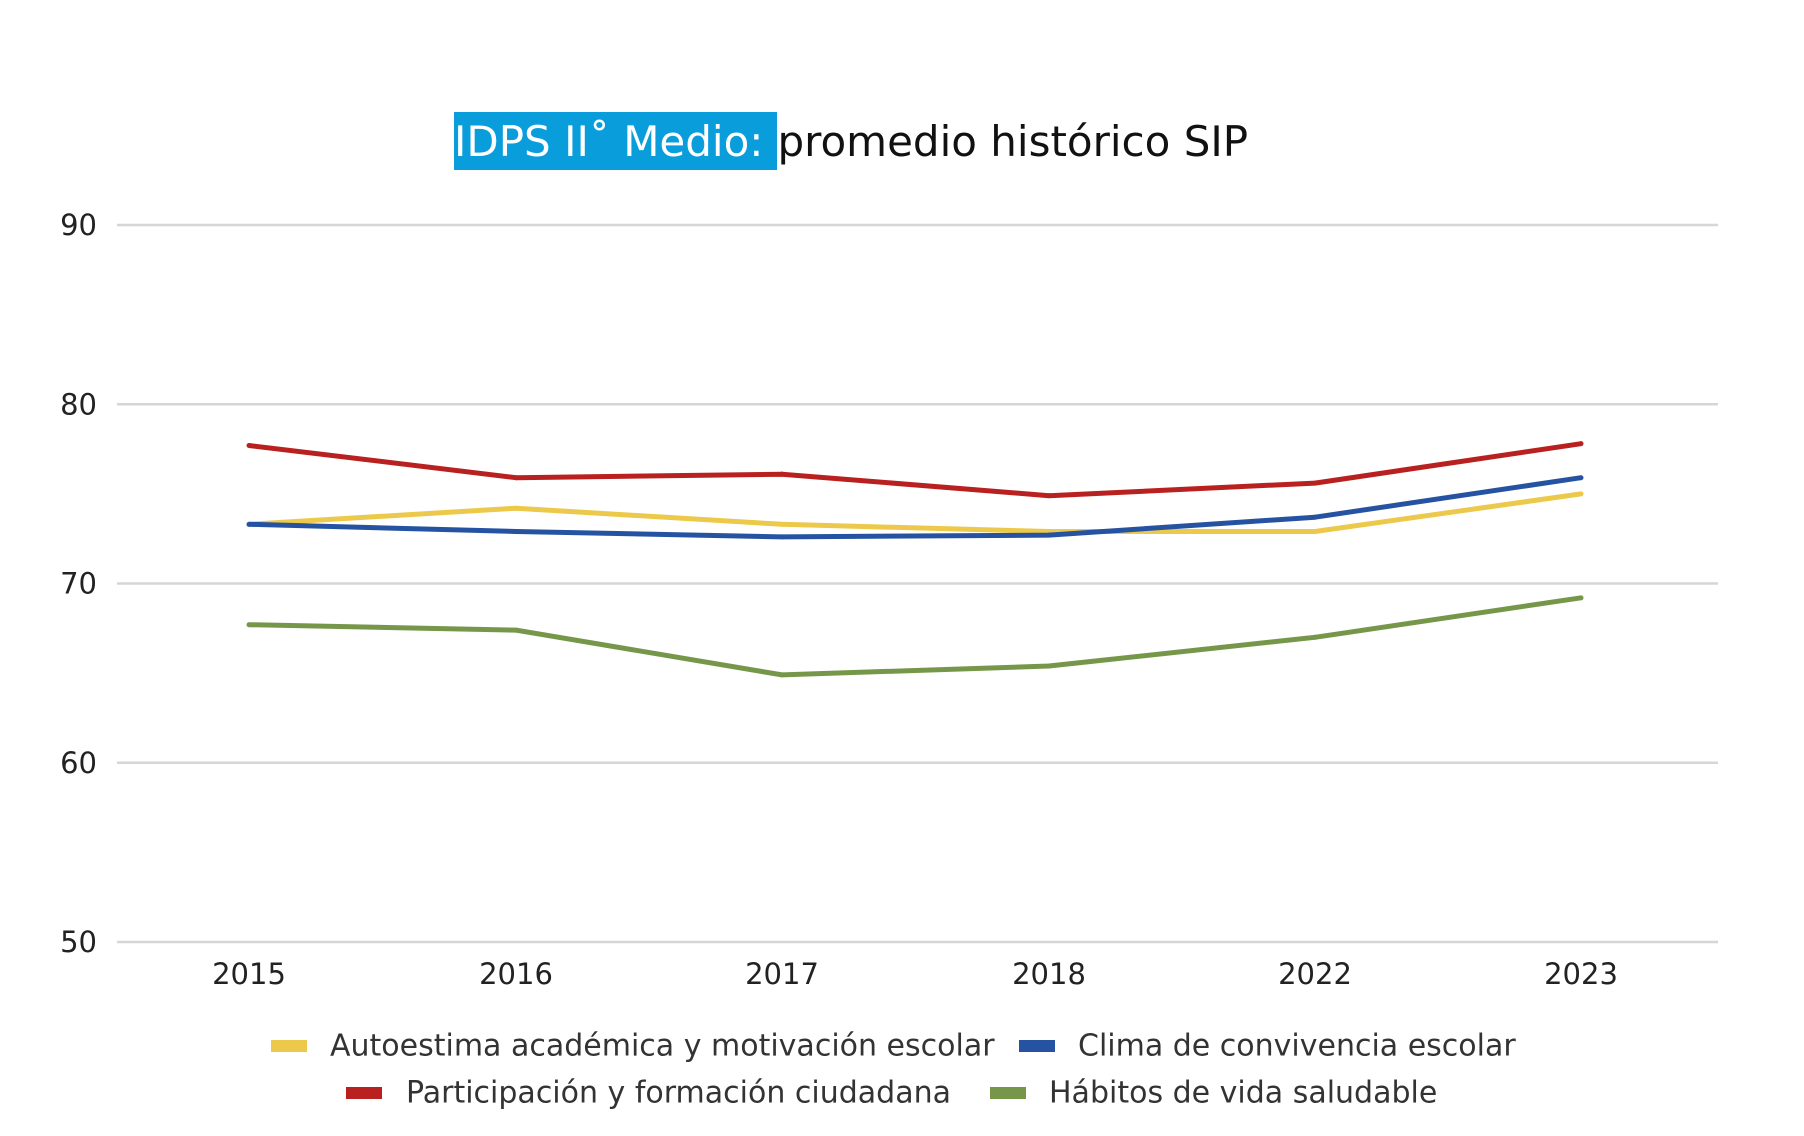 The height and width of the screenshot is (1136, 1804). I want to click on y-tick-label: 80, so click(78, 404).